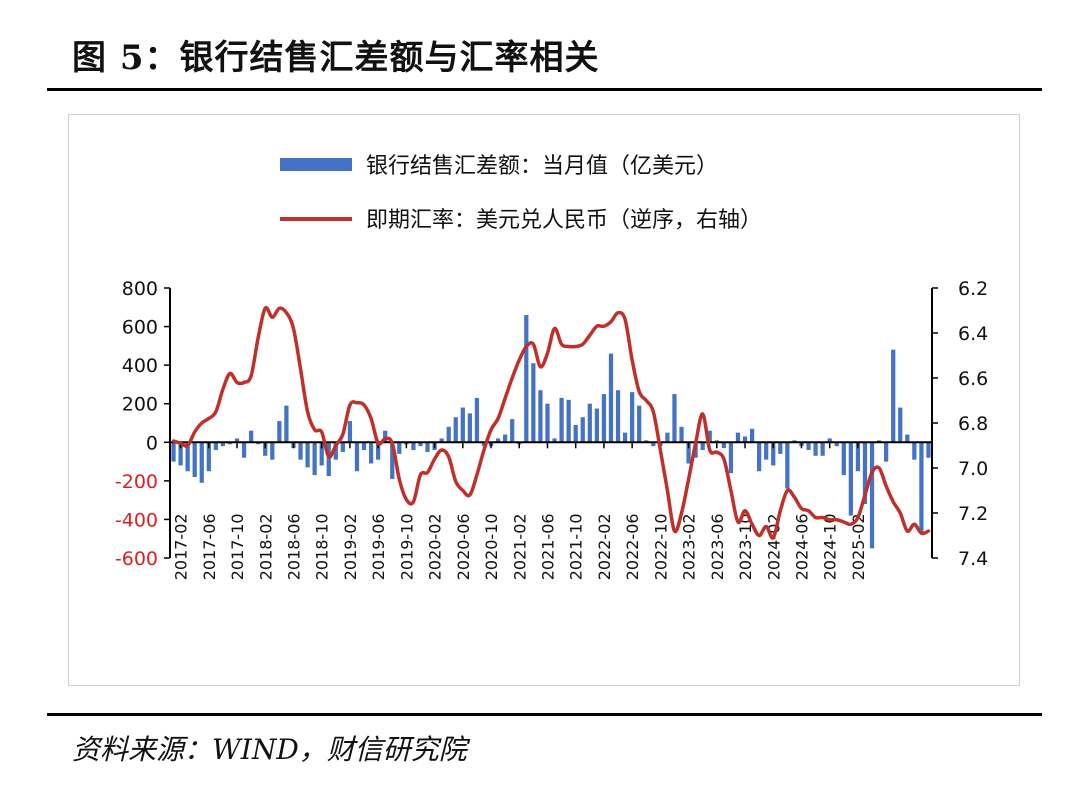  Describe the element at coordinates (660, 546) in the screenshot. I see `x-tick-label-17: 2022-10` at that location.